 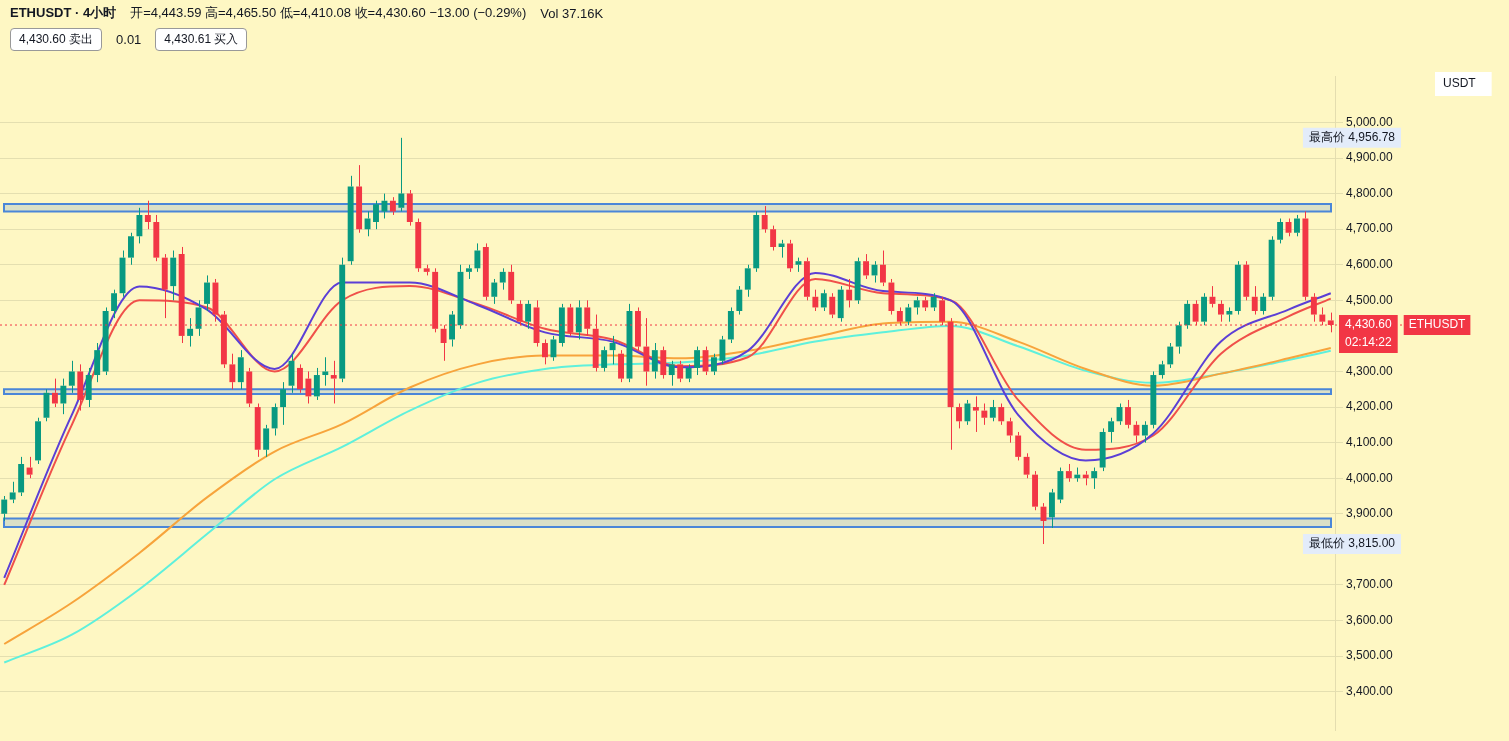 What do you see at coordinates (1370, 299) in the screenshot?
I see `y-tick-label: 4,500.00` at bounding box center [1370, 299].